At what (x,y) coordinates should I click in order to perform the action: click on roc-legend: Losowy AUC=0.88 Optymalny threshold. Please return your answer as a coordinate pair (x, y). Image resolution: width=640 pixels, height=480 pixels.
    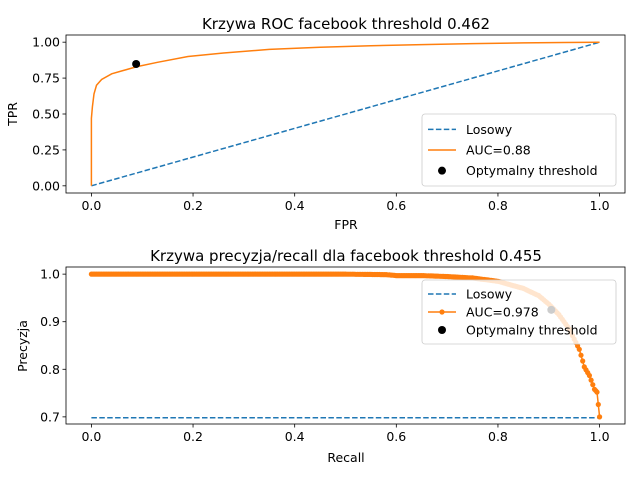
    Looking at the image, I should click on (519, 150).